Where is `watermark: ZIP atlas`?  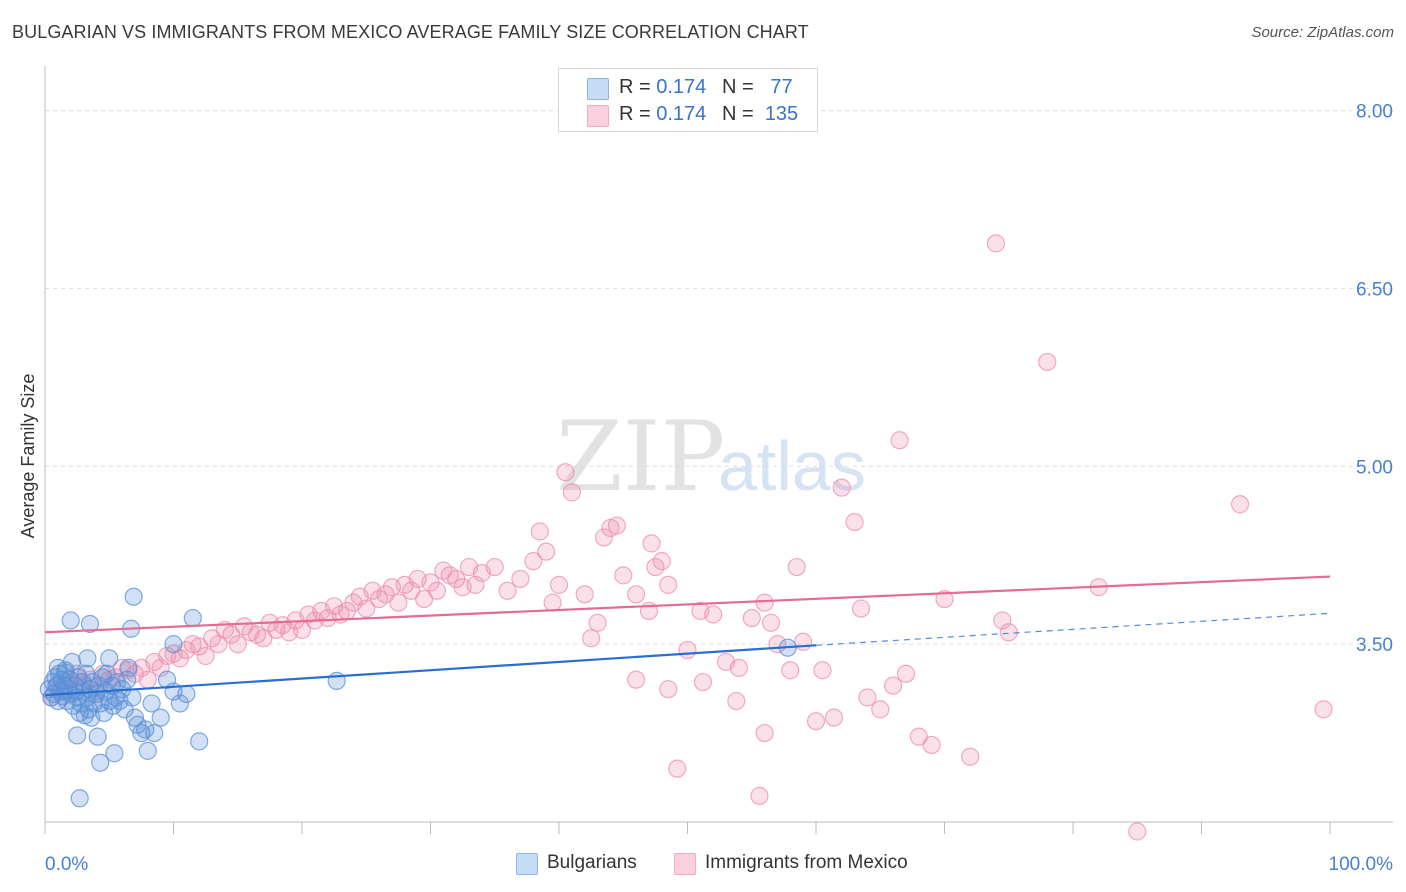
watermark: ZIP atlas is located at coordinates (711, 457).